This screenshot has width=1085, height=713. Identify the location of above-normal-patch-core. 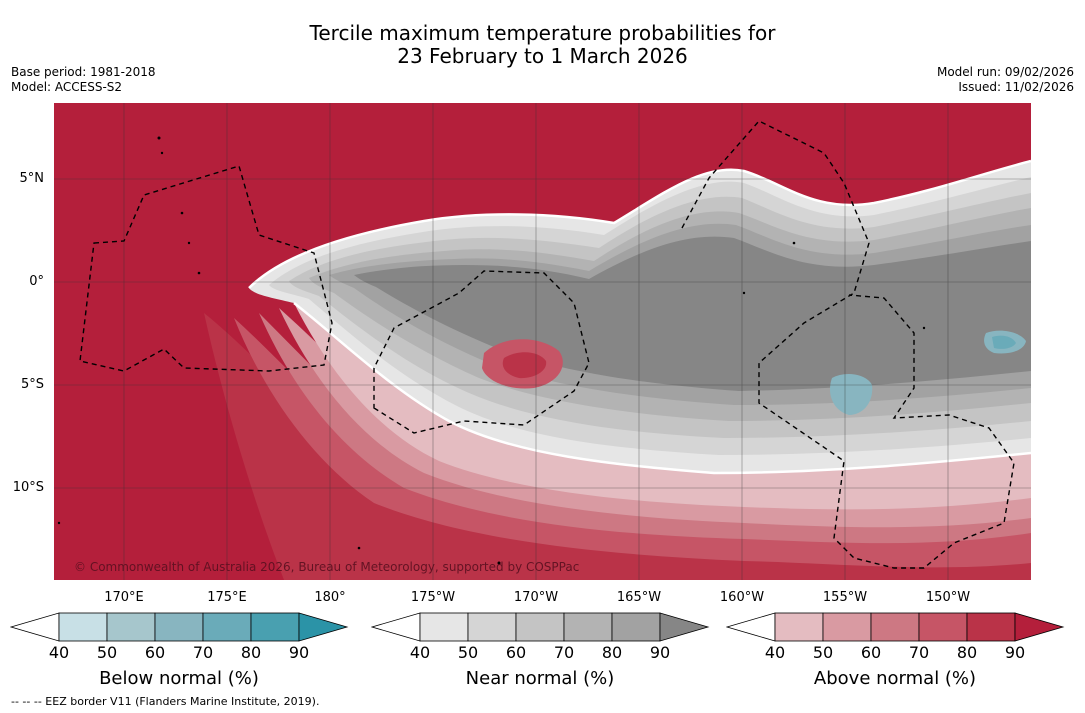
(524, 365).